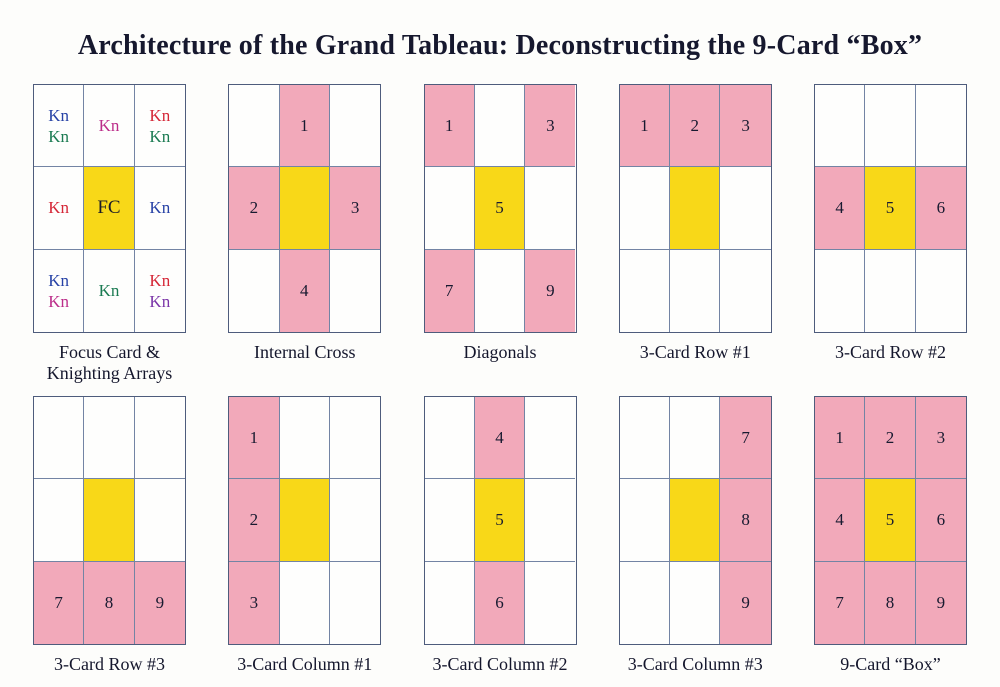  I want to click on grid-figure: 4 5 6 3-Card Column #2, so click(500, 535).